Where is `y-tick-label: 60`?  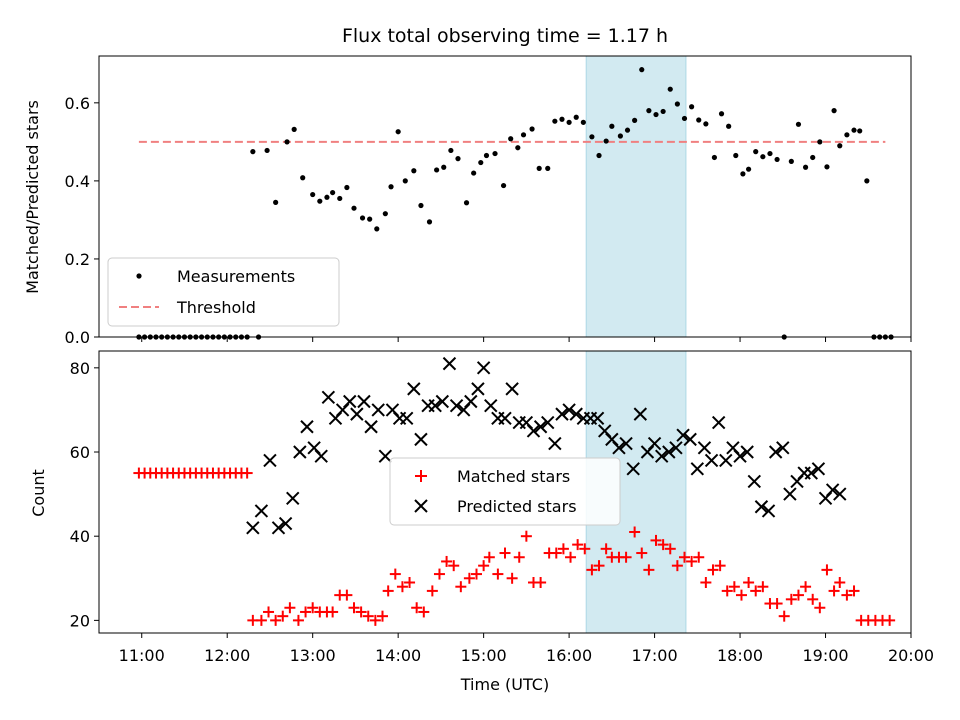 y-tick-label: 60 is located at coordinates (80, 452).